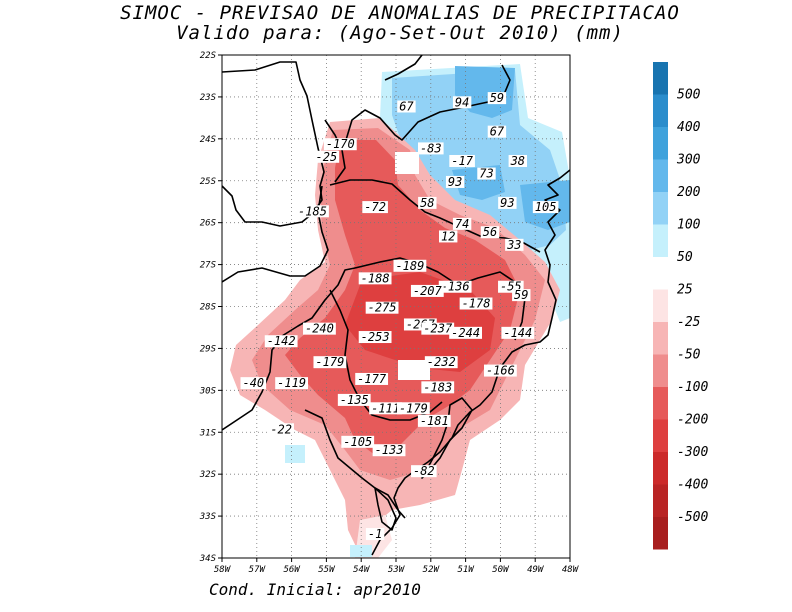 The height and width of the screenshot is (612, 792). Describe the element at coordinates (424, 471) in the screenshot. I see `anomaly-value-label: -82` at that location.